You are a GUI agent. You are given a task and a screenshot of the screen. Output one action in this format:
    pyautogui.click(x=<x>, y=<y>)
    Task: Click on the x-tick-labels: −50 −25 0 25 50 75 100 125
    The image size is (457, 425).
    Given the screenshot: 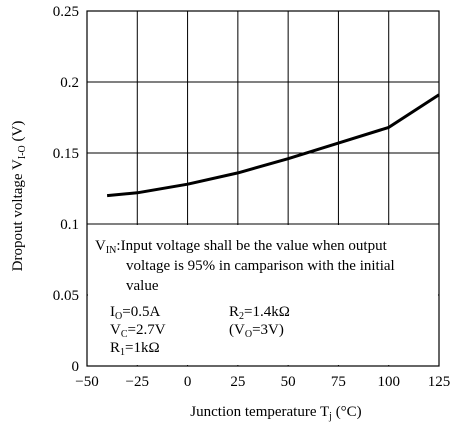 What is the action you would take?
    pyautogui.click(x=262, y=382)
    